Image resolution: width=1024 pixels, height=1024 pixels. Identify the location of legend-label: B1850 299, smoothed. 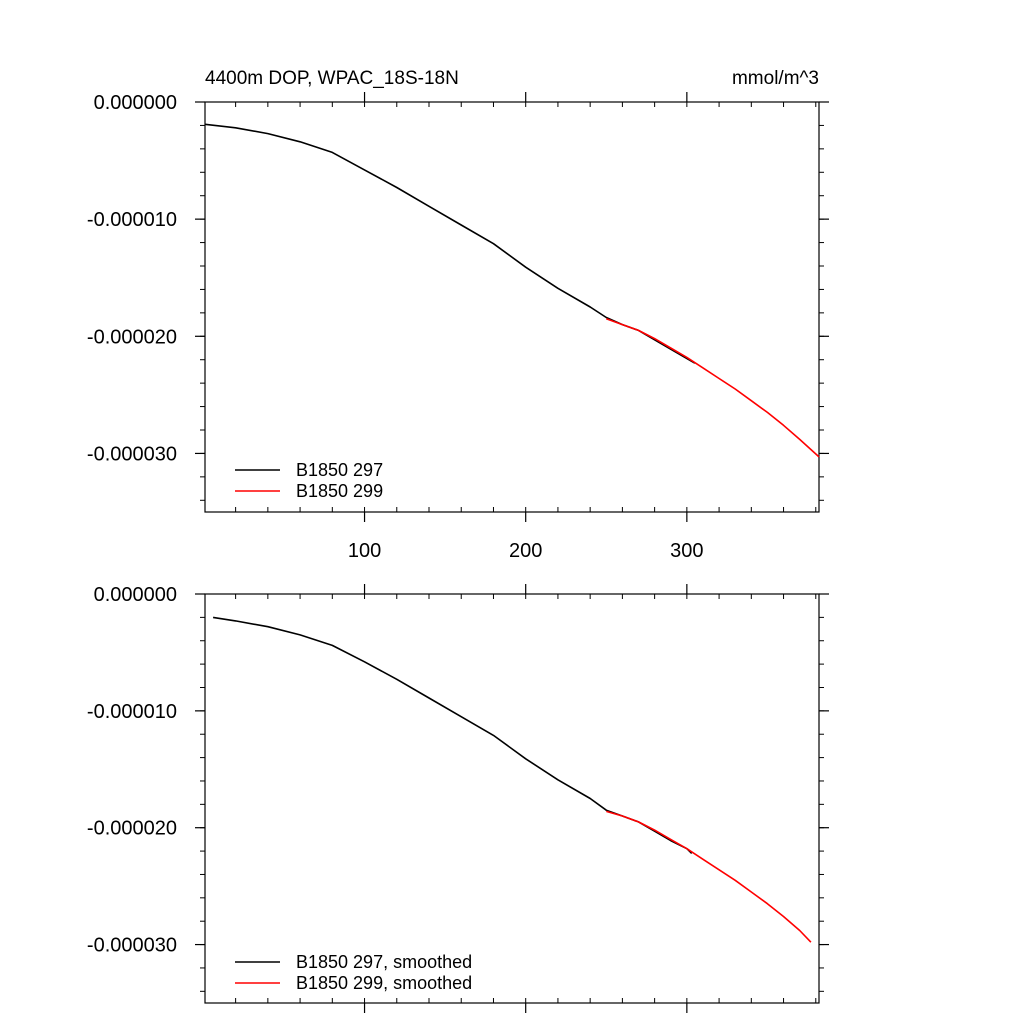
(384, 983).